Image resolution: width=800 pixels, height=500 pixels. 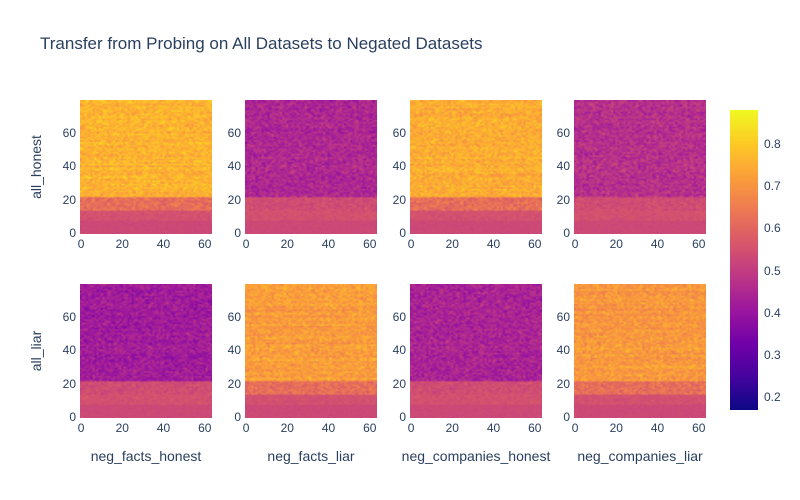 I want to click on colorbar-tick-label: 0.2, so click(x=772, y=397).